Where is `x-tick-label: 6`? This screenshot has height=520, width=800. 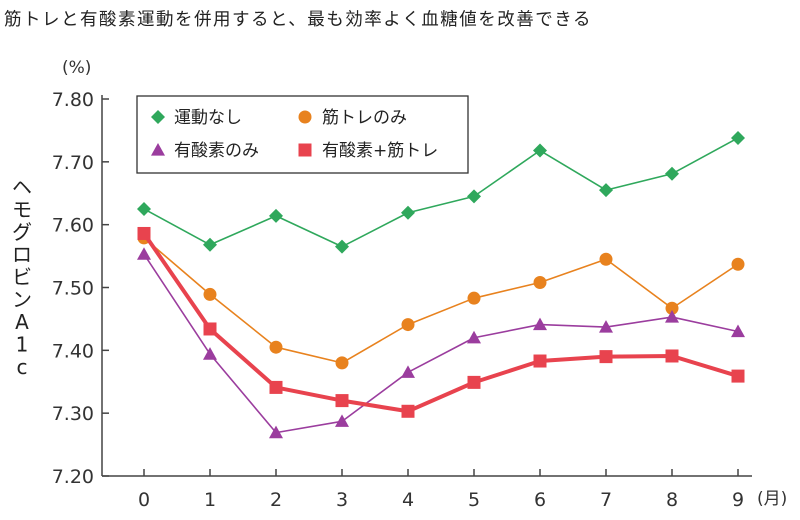 x-tick-label: 6 is located at coordinates (540, 500).